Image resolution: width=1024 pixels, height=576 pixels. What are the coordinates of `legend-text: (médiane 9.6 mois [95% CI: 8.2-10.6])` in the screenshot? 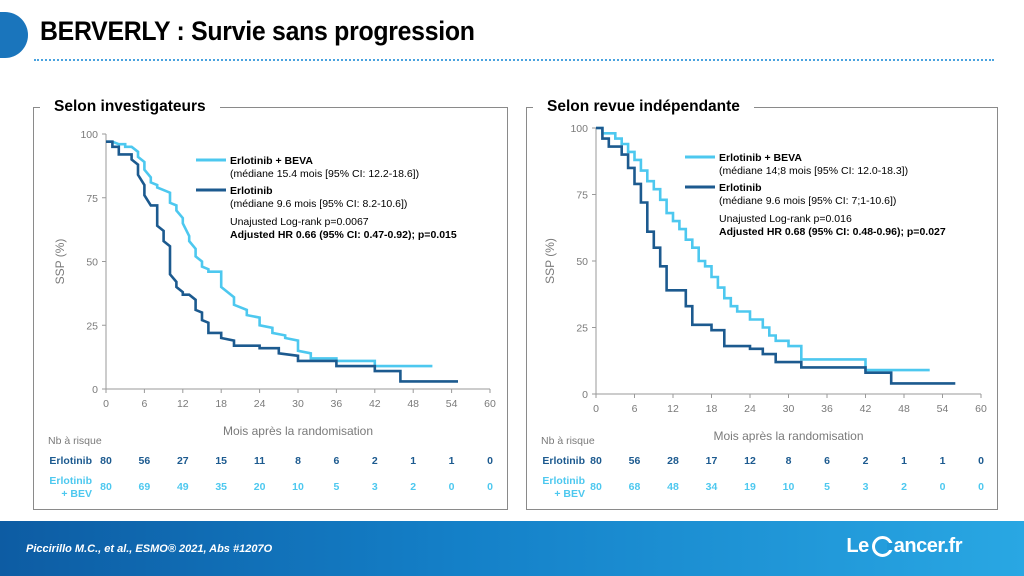 It's located at (318, 204).